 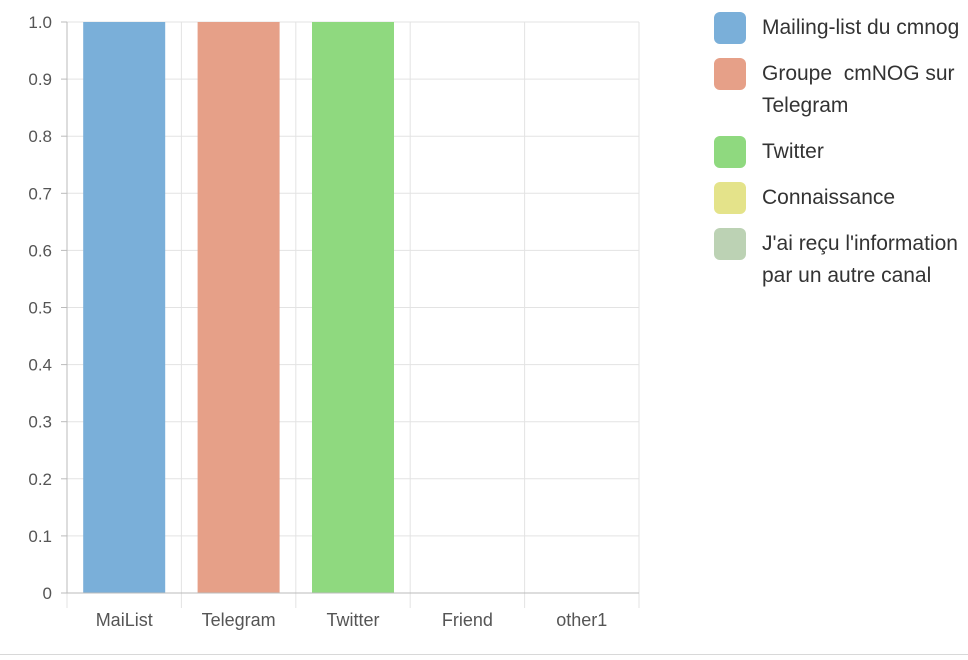 What do you see at coordinates (829, 197) in the screenshot?
I see `legend-label: Connaissance` at bounding box center [829, 197].